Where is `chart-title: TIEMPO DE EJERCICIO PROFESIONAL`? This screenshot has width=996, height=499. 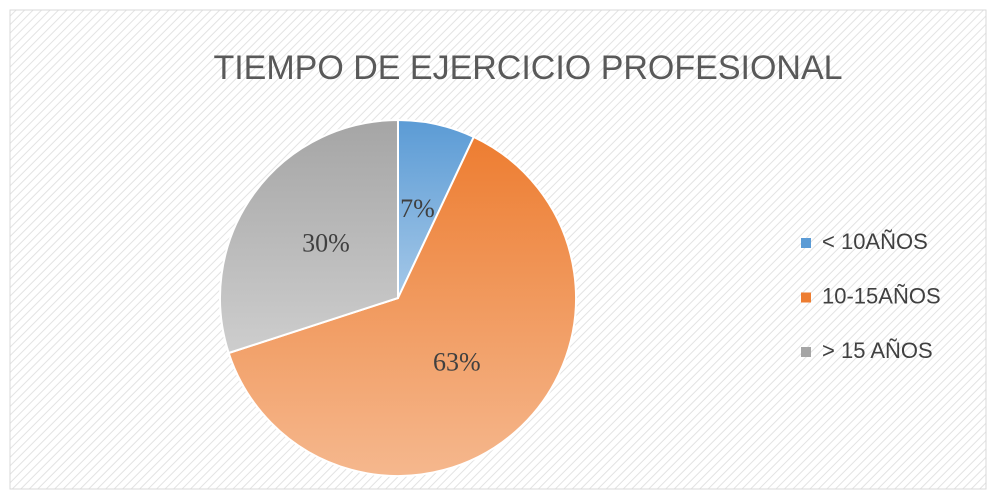
chart-title: TIEMPO DE EJERCICIO PROFESIONAL is located at coordinates (527, 68).